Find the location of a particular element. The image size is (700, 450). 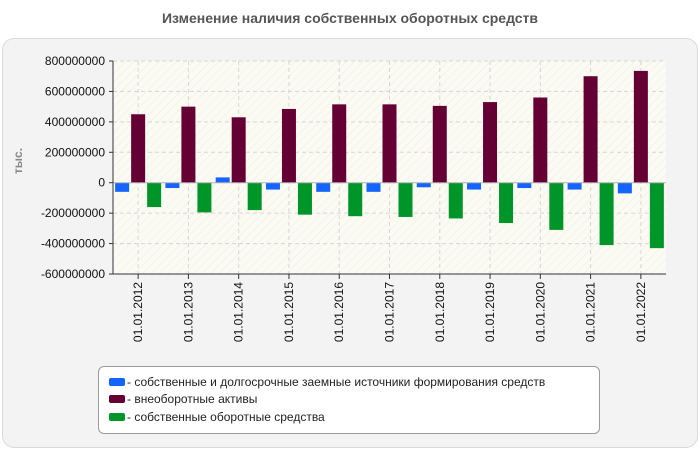

y-tick-label: -200000000 is located at coordinates (73, 213).